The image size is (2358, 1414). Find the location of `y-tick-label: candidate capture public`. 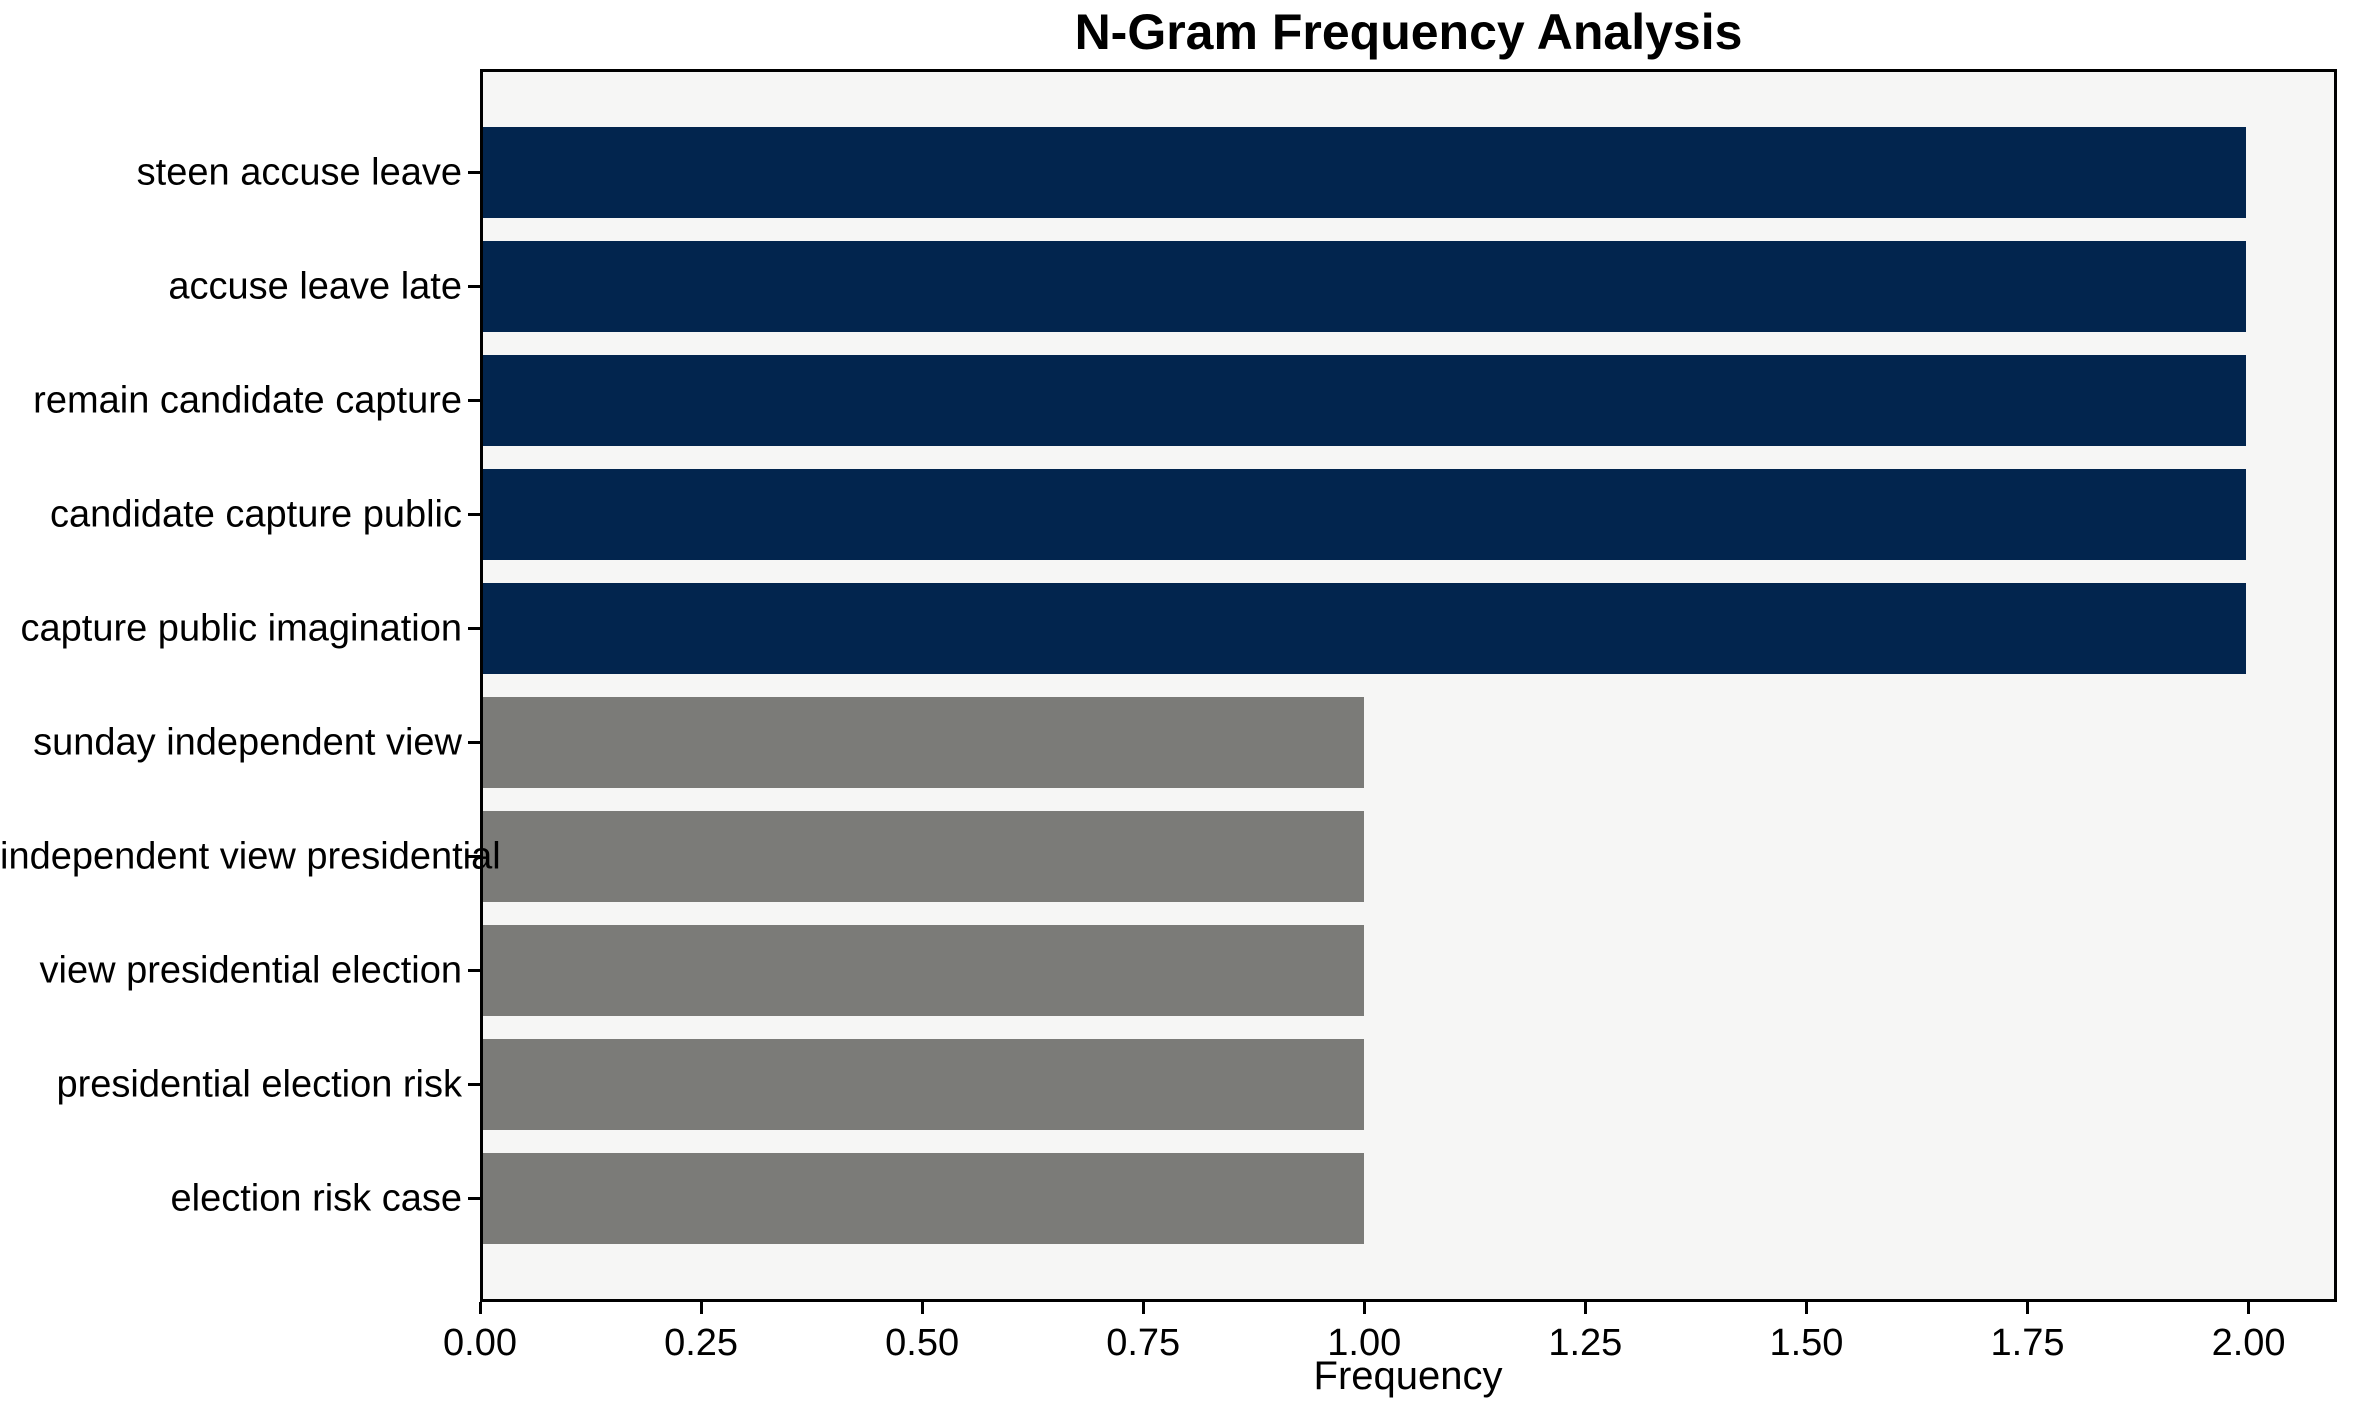

y-tick-label: candidate capture public is located at coordinates (256, 514).